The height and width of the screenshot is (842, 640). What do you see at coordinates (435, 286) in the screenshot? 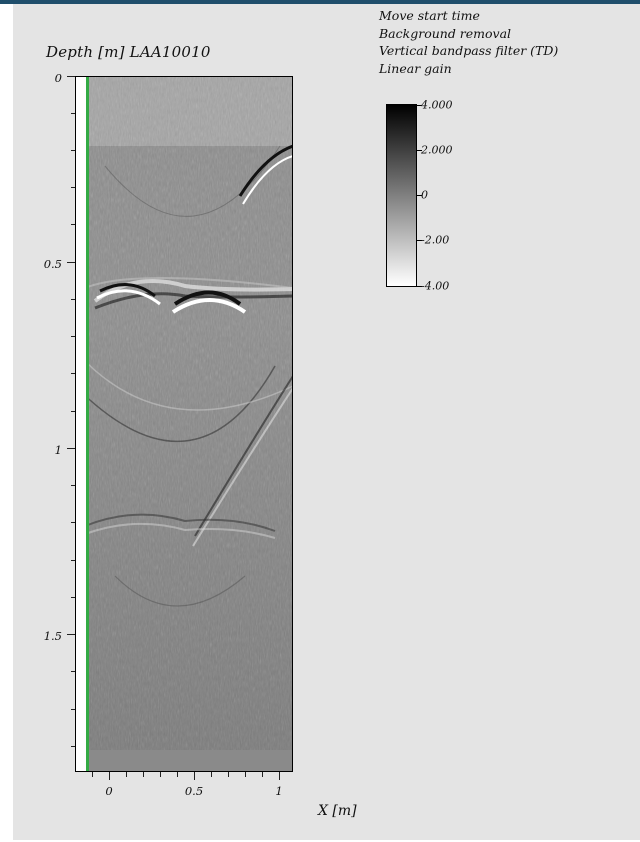
I see `colorbar-label: -4.00` at bounding box center [435, 286].